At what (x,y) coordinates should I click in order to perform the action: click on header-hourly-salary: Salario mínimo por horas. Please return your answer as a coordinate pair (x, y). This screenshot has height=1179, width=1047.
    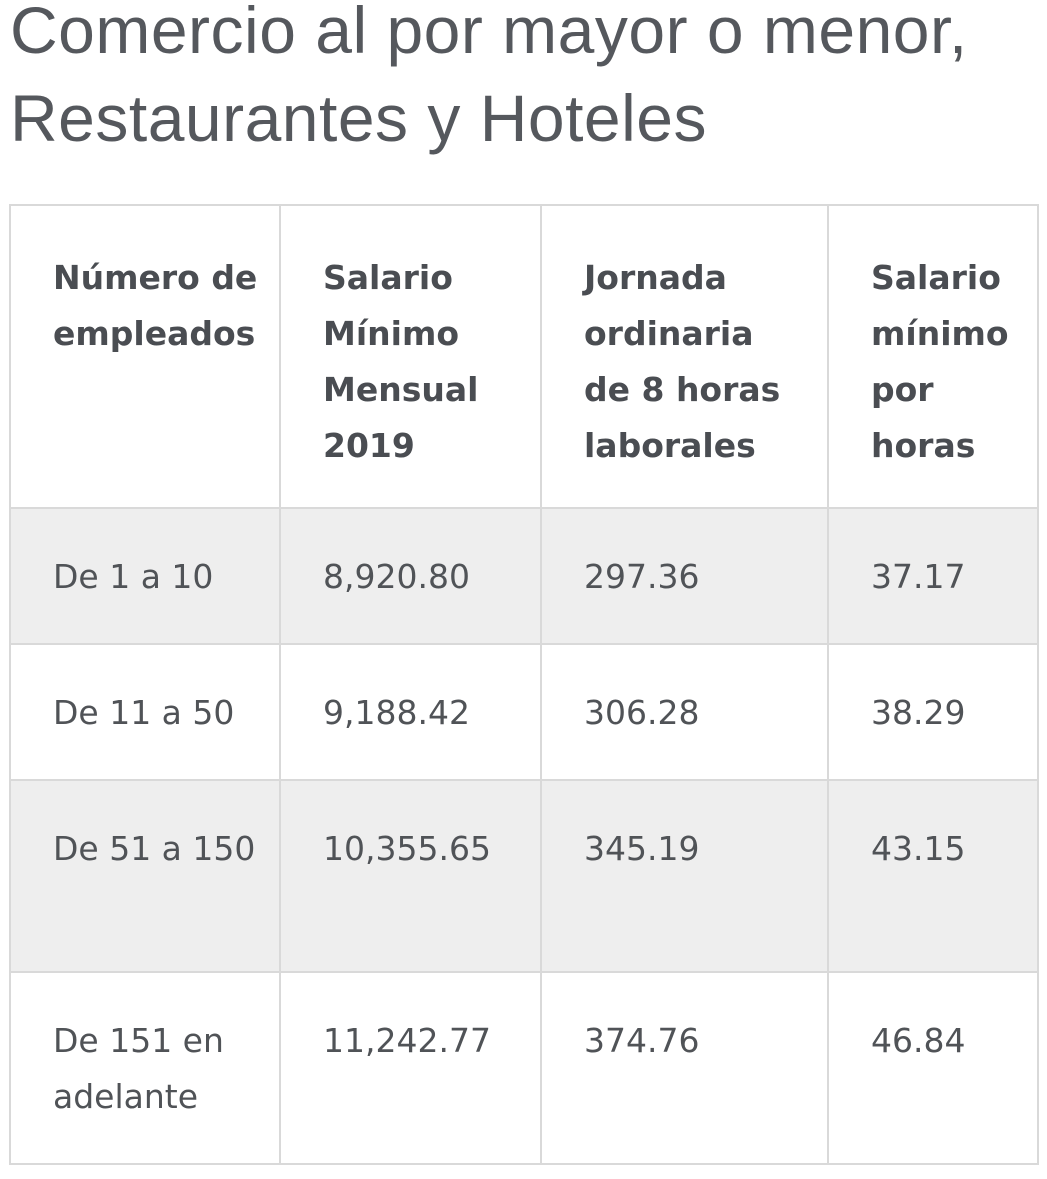
    Looking at the image, I should click on (933, 356).